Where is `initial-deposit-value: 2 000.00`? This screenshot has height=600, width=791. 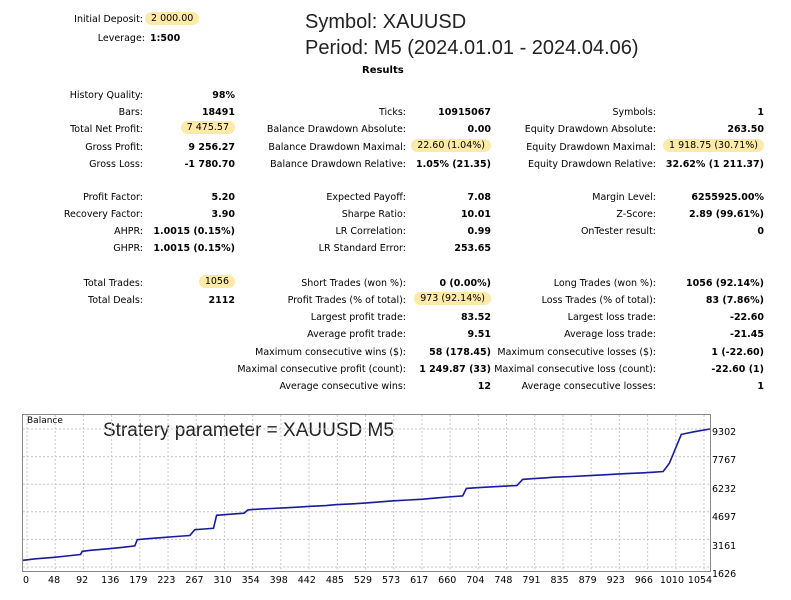
initial-deposit-value: 2 000.00 is located at coordinates (172, 18).